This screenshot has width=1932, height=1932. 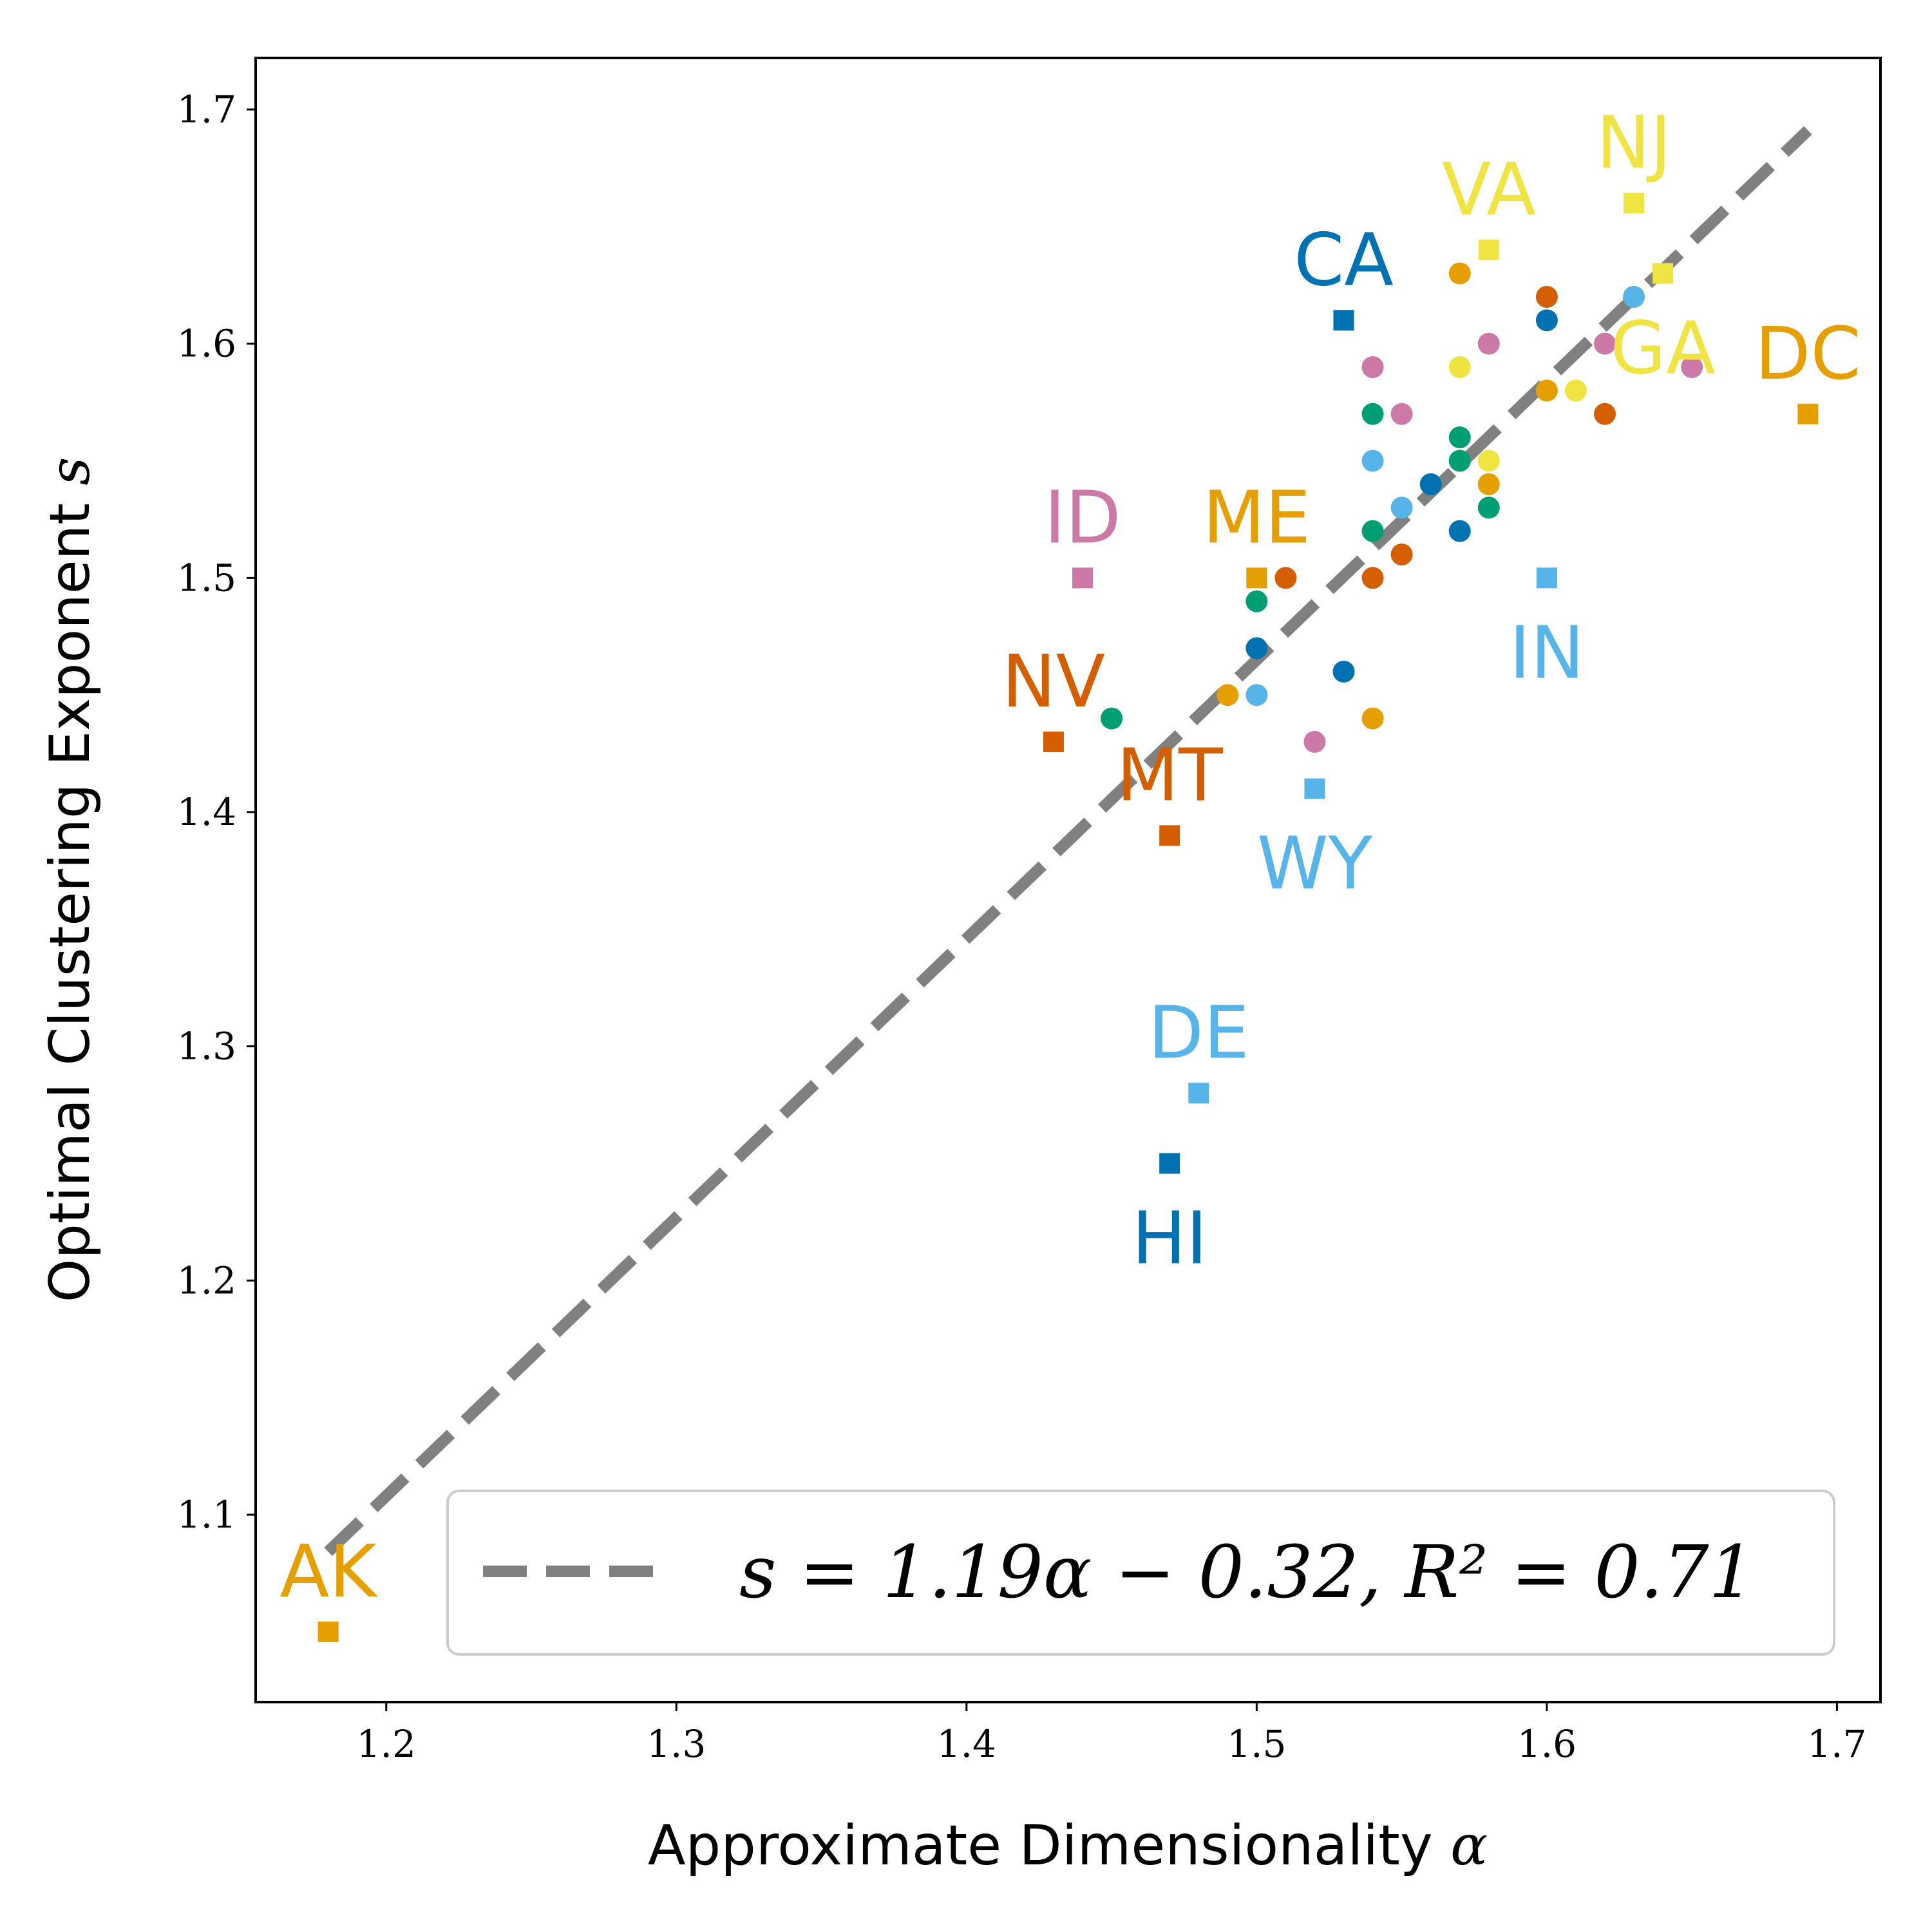 What do you see at coordinates (1170, 1239) in the screenshot?
I see `state-label-hi: HI` at bounding box center [1170, 1239].